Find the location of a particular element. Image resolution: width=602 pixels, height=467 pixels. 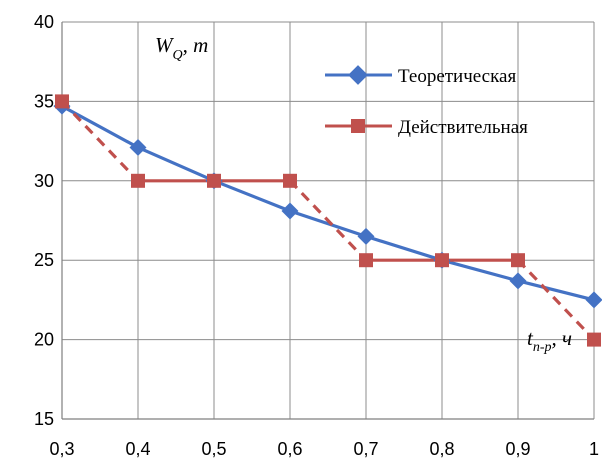

y-tick-label: 40 is located at coordinates (44, 22).